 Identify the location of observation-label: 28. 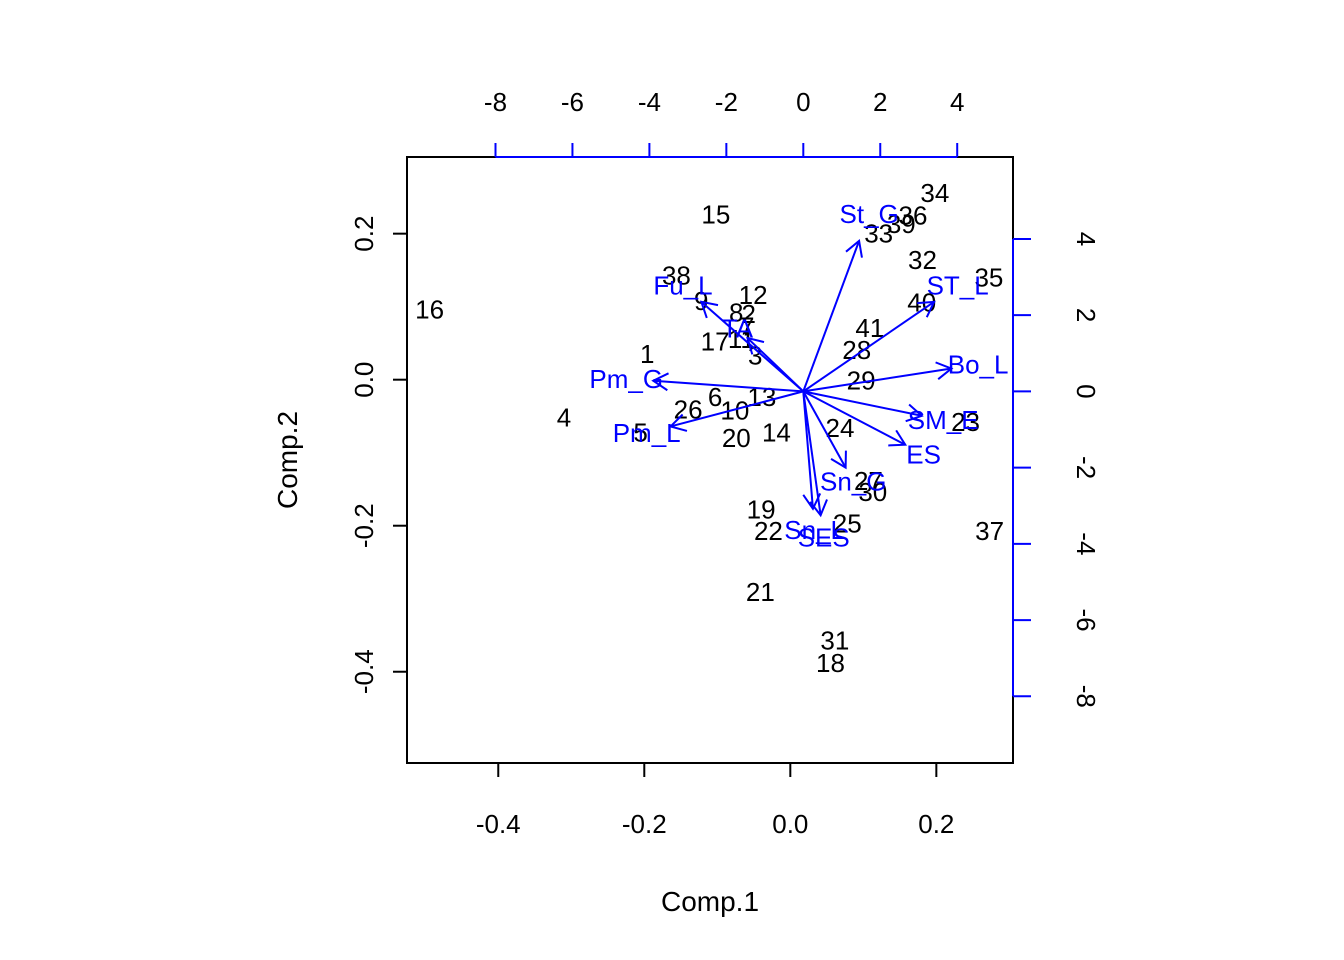
(856, 350).